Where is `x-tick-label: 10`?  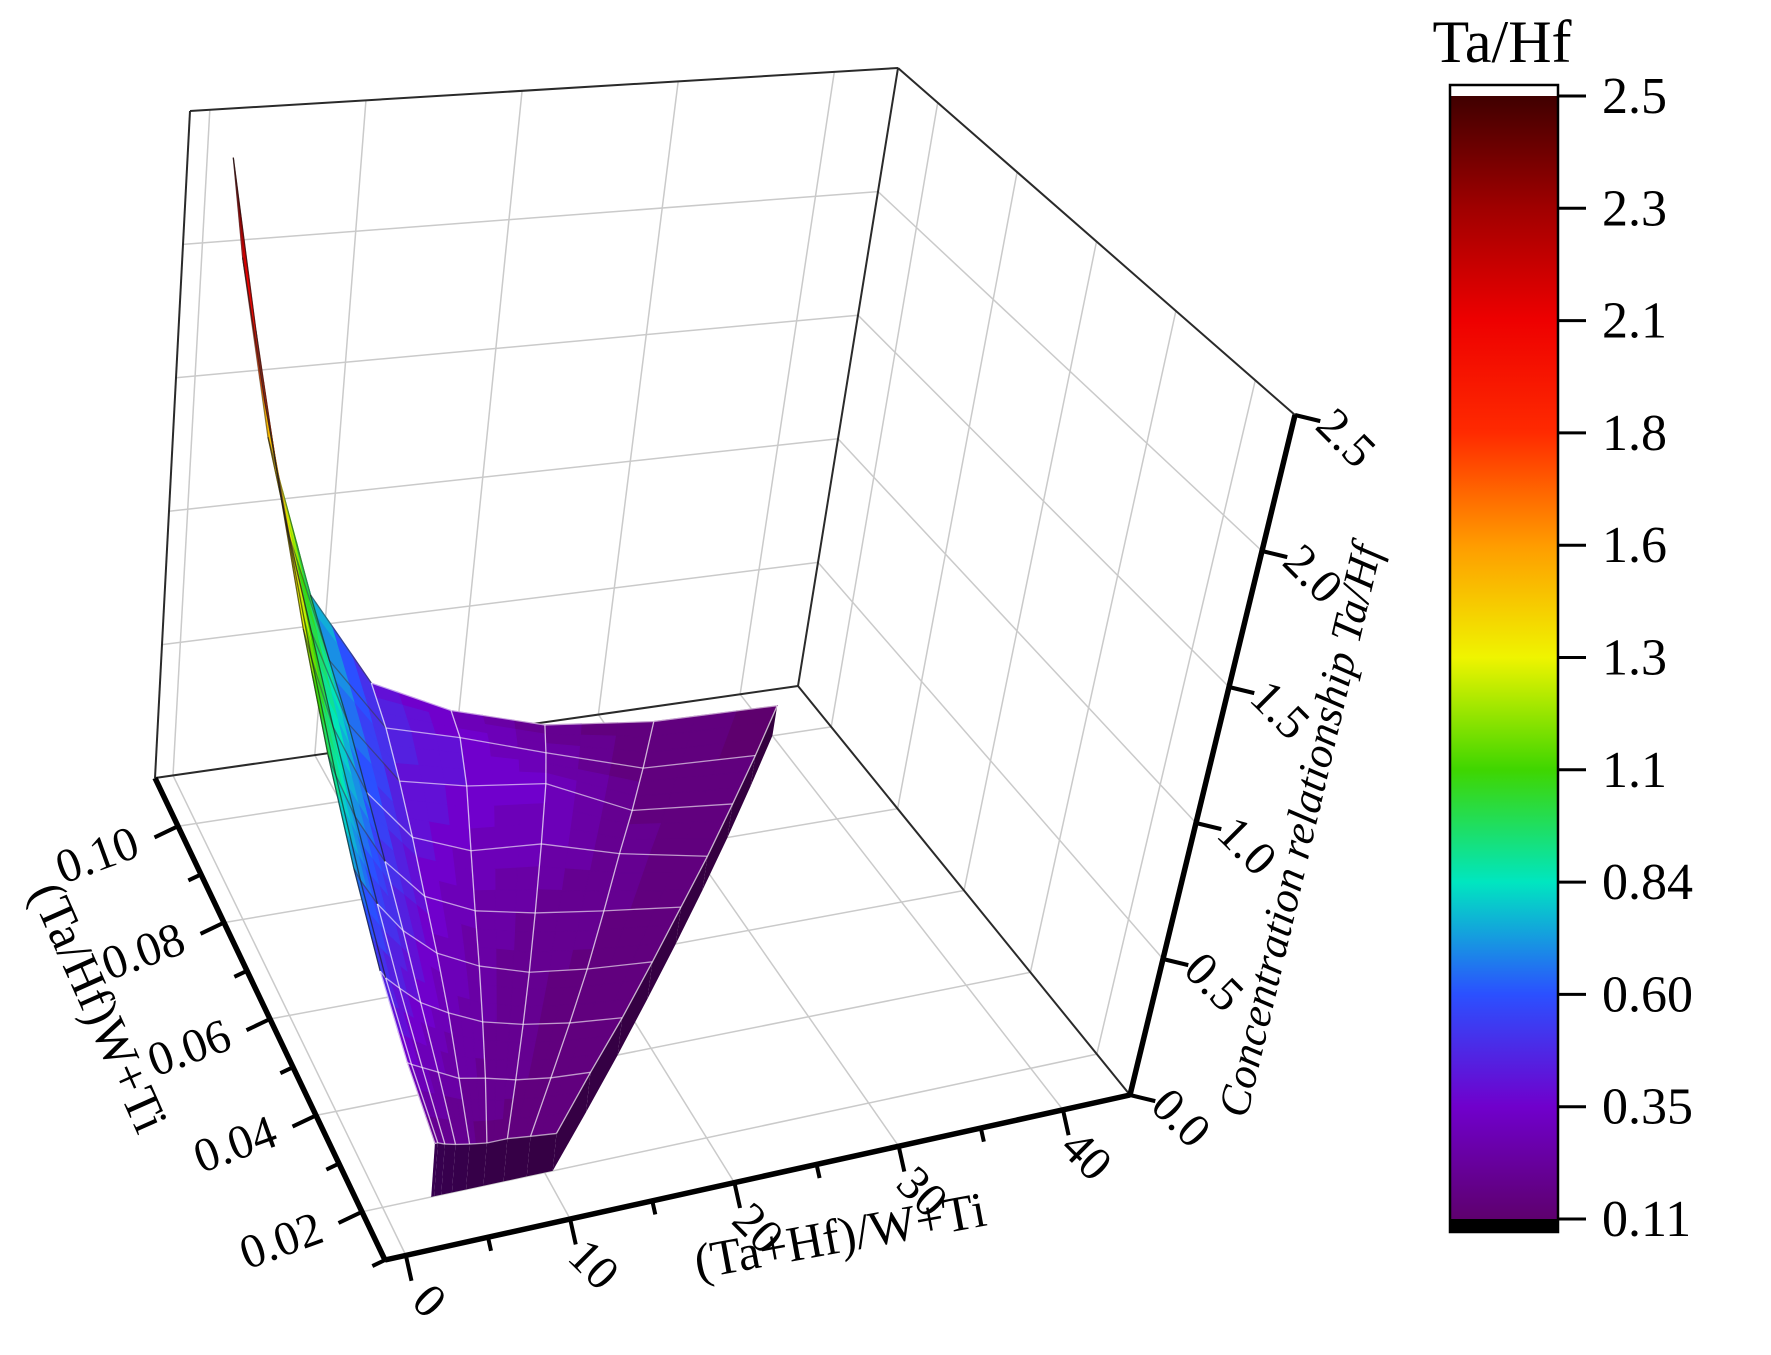 x-tick-label: 10 is located at coordinates (593, 1264).